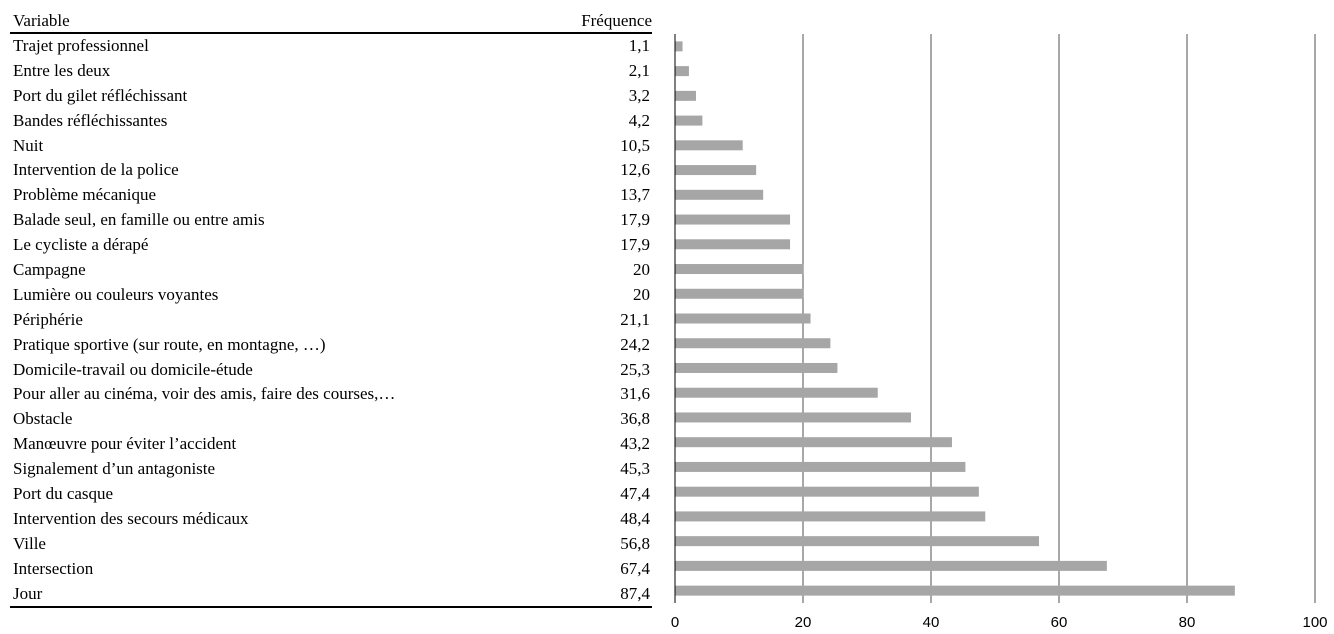 Image resolution: width=1334 pixels, height=634 pixels. Describe the element at coordinates (81, 45) in the screenshot. I see `row-label: Trajet professionnel` at that location.